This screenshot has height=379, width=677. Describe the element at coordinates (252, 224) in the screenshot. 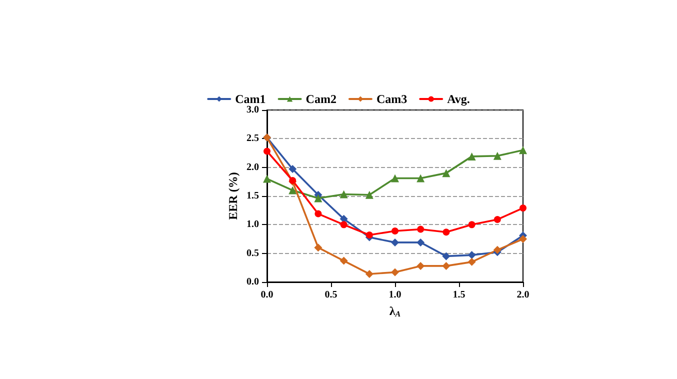

I see `y-tick-label: 1.0` at that location.